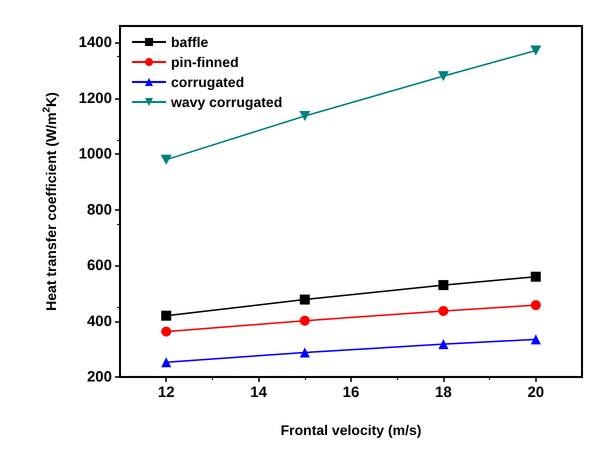 The image size is (604, 459). What do you see at coordinates (50, 201) in the screenshot?
I see `y-axis-title: Heat transfer coefficient (W/m2K)` at bounding box center [50, 201].